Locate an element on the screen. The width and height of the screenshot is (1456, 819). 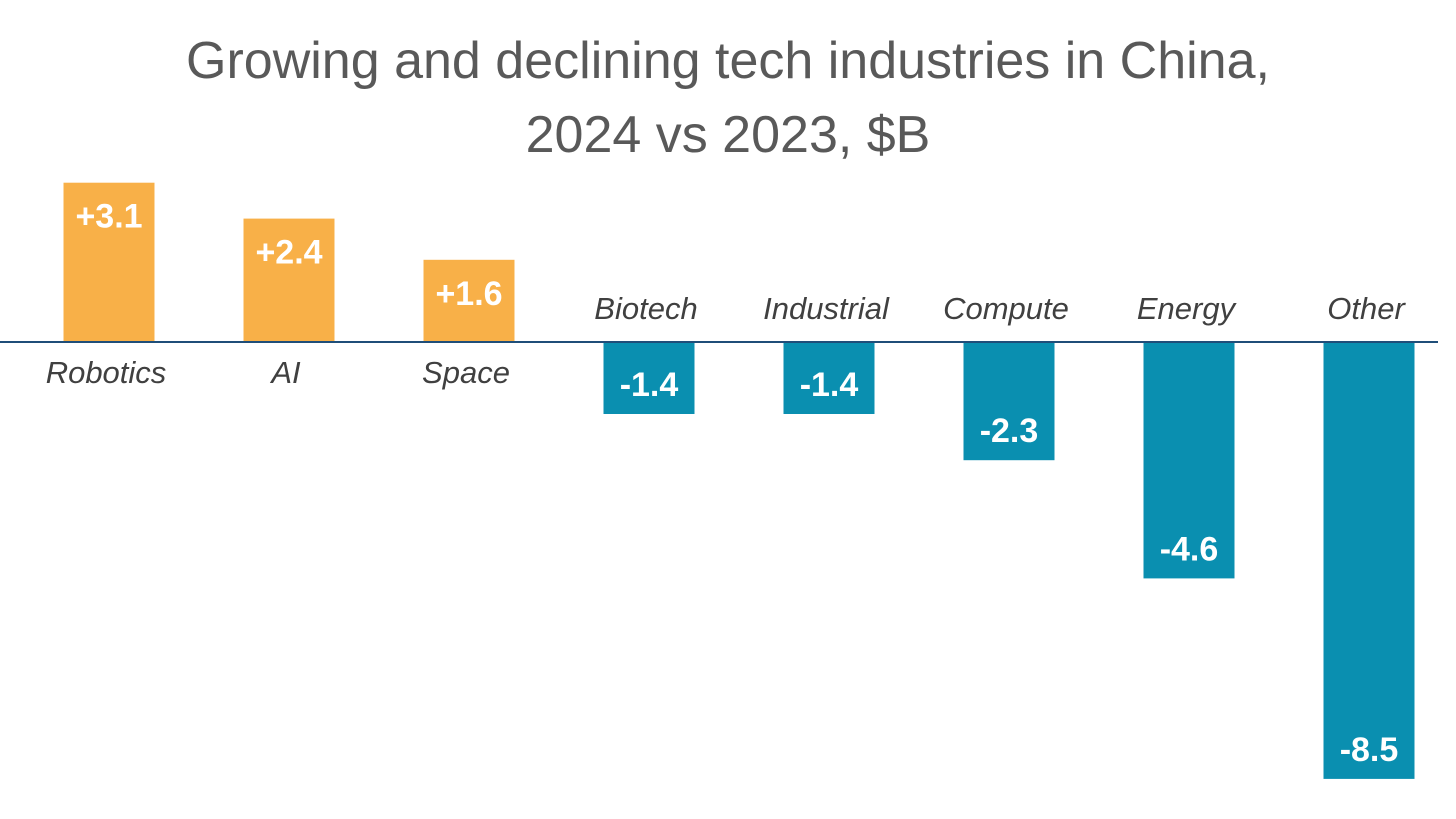
value-label-industrial: -1.4 is located at coordinates (829, 385).